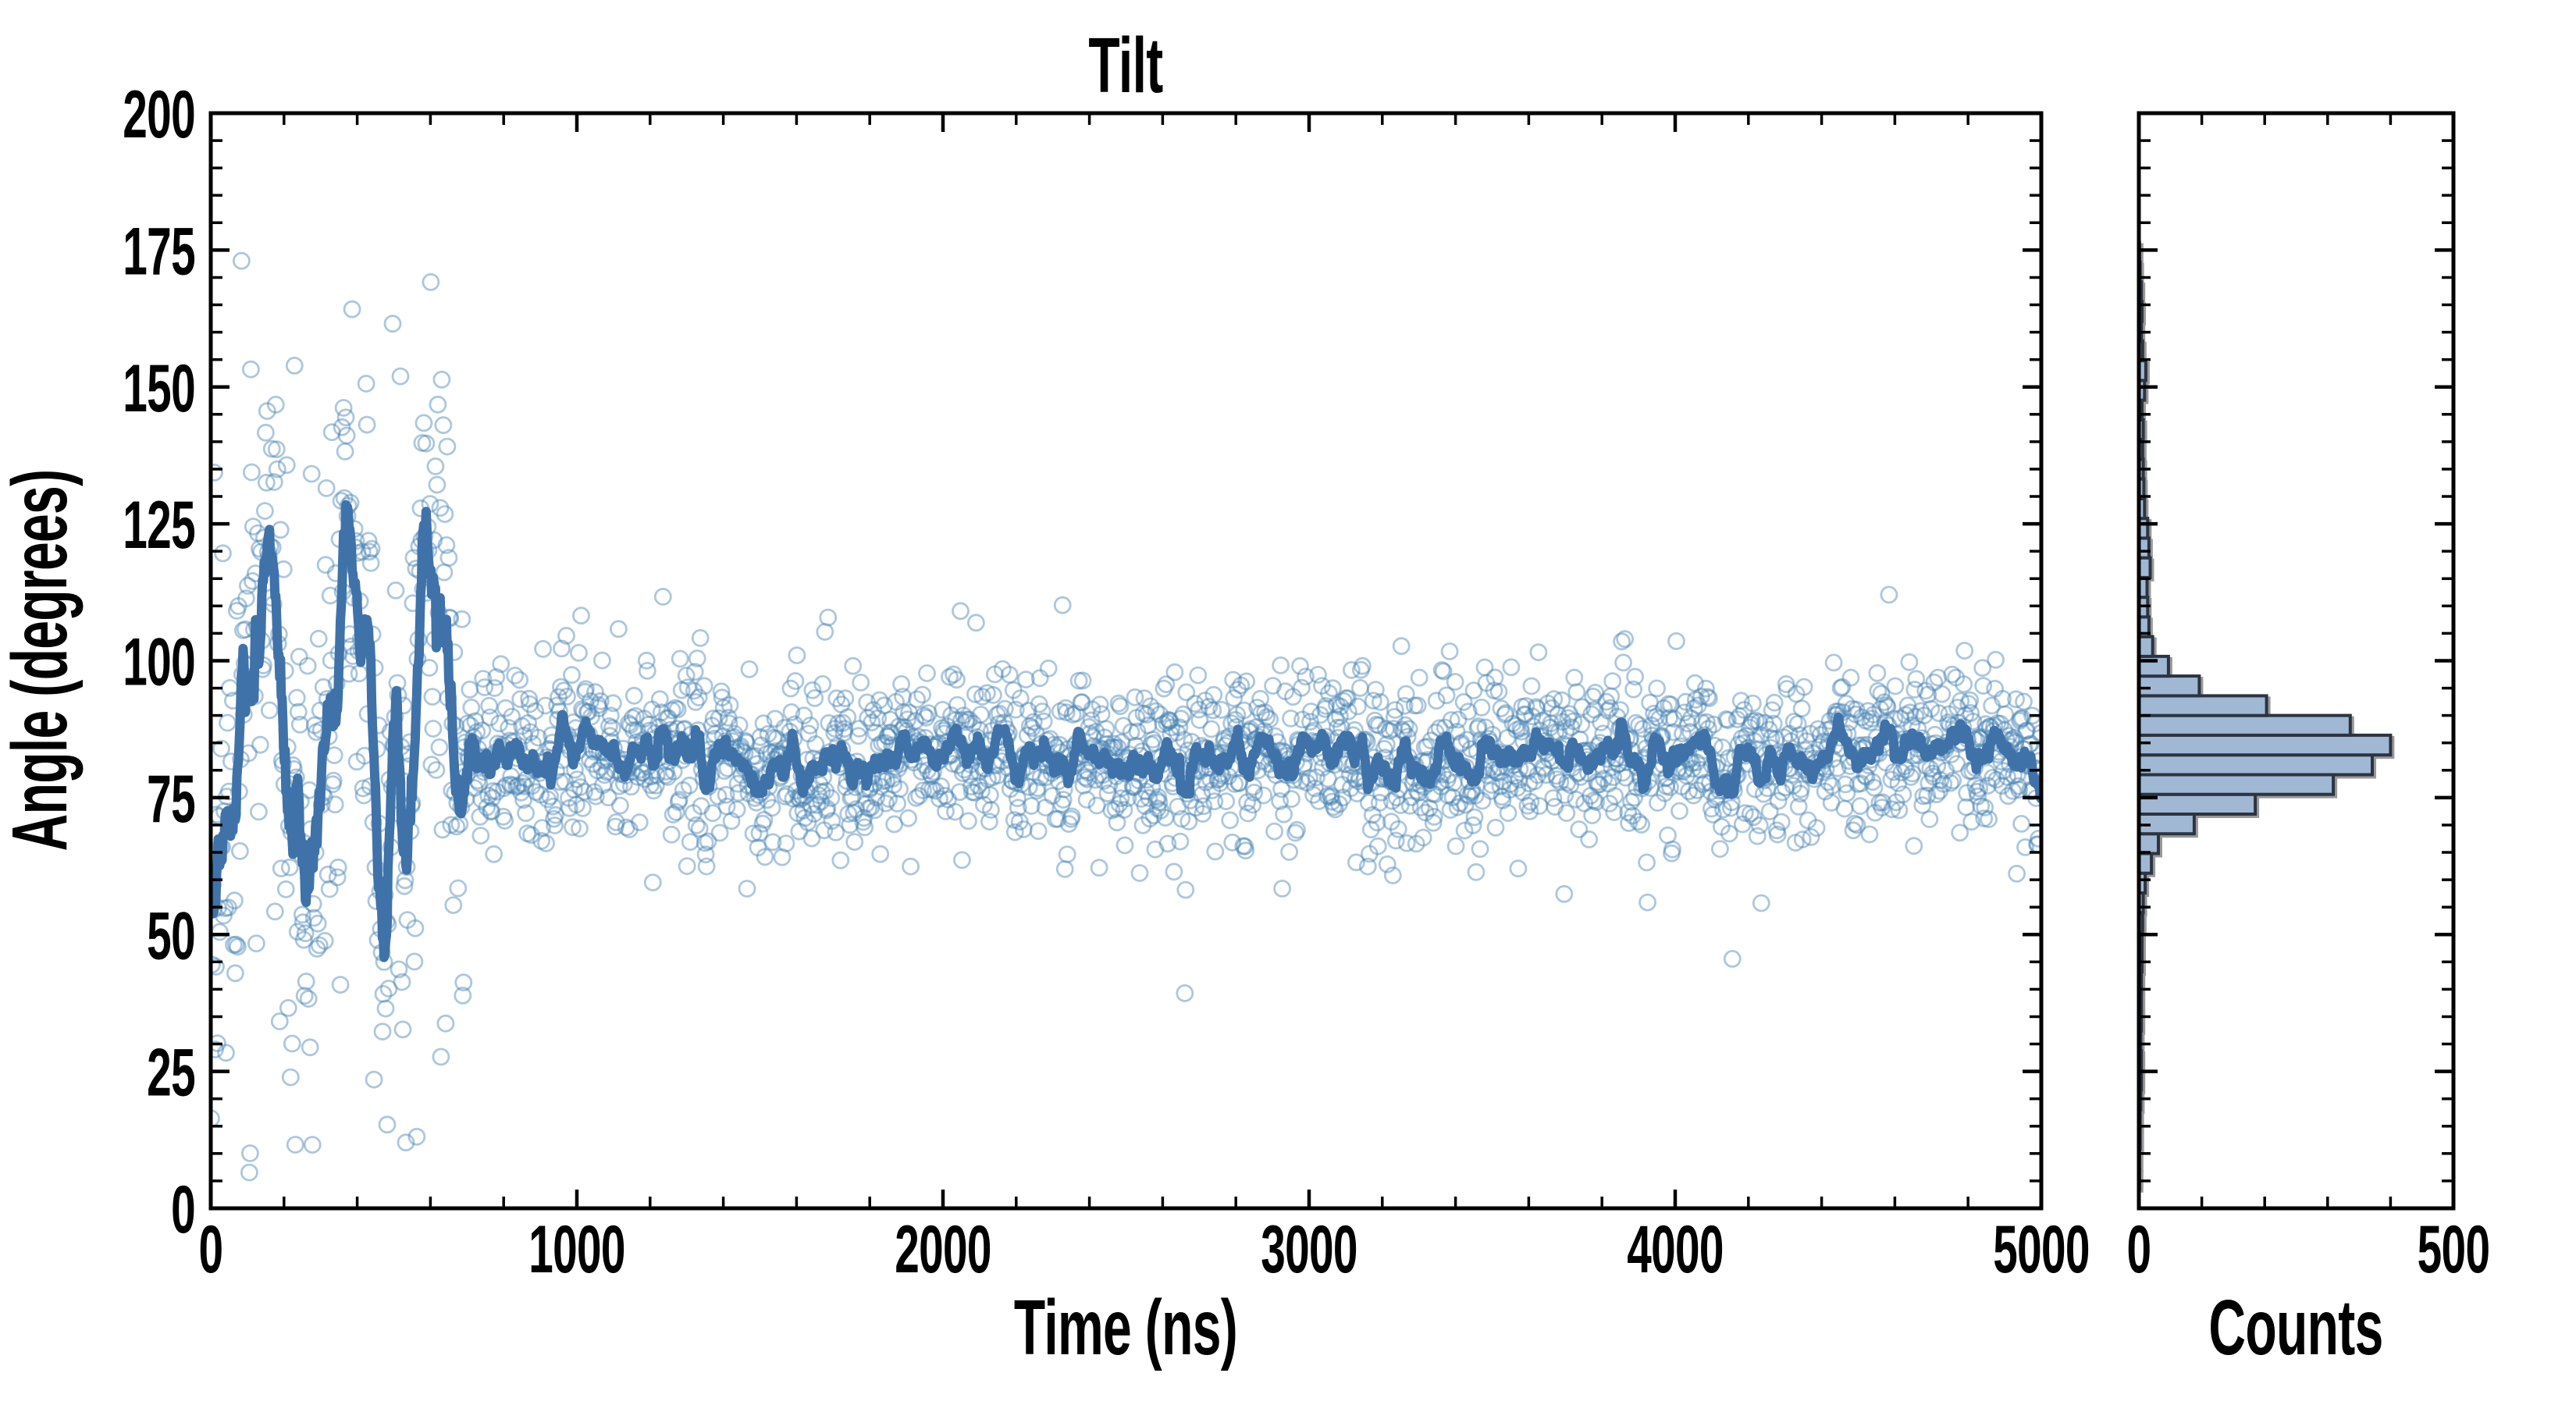 This screenshot has width=2576, height=1405. I want to click on histogram-bars, so click(2266, 715).